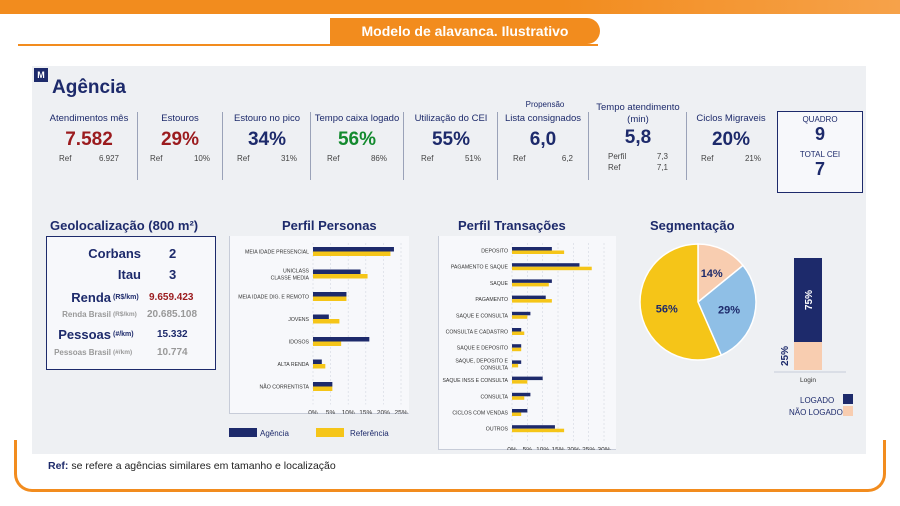  What do you see at coordinates (451, 118) in the screenshot?
I see `kpi-label: Utilização do CEI` at bounding box center [451, 118].